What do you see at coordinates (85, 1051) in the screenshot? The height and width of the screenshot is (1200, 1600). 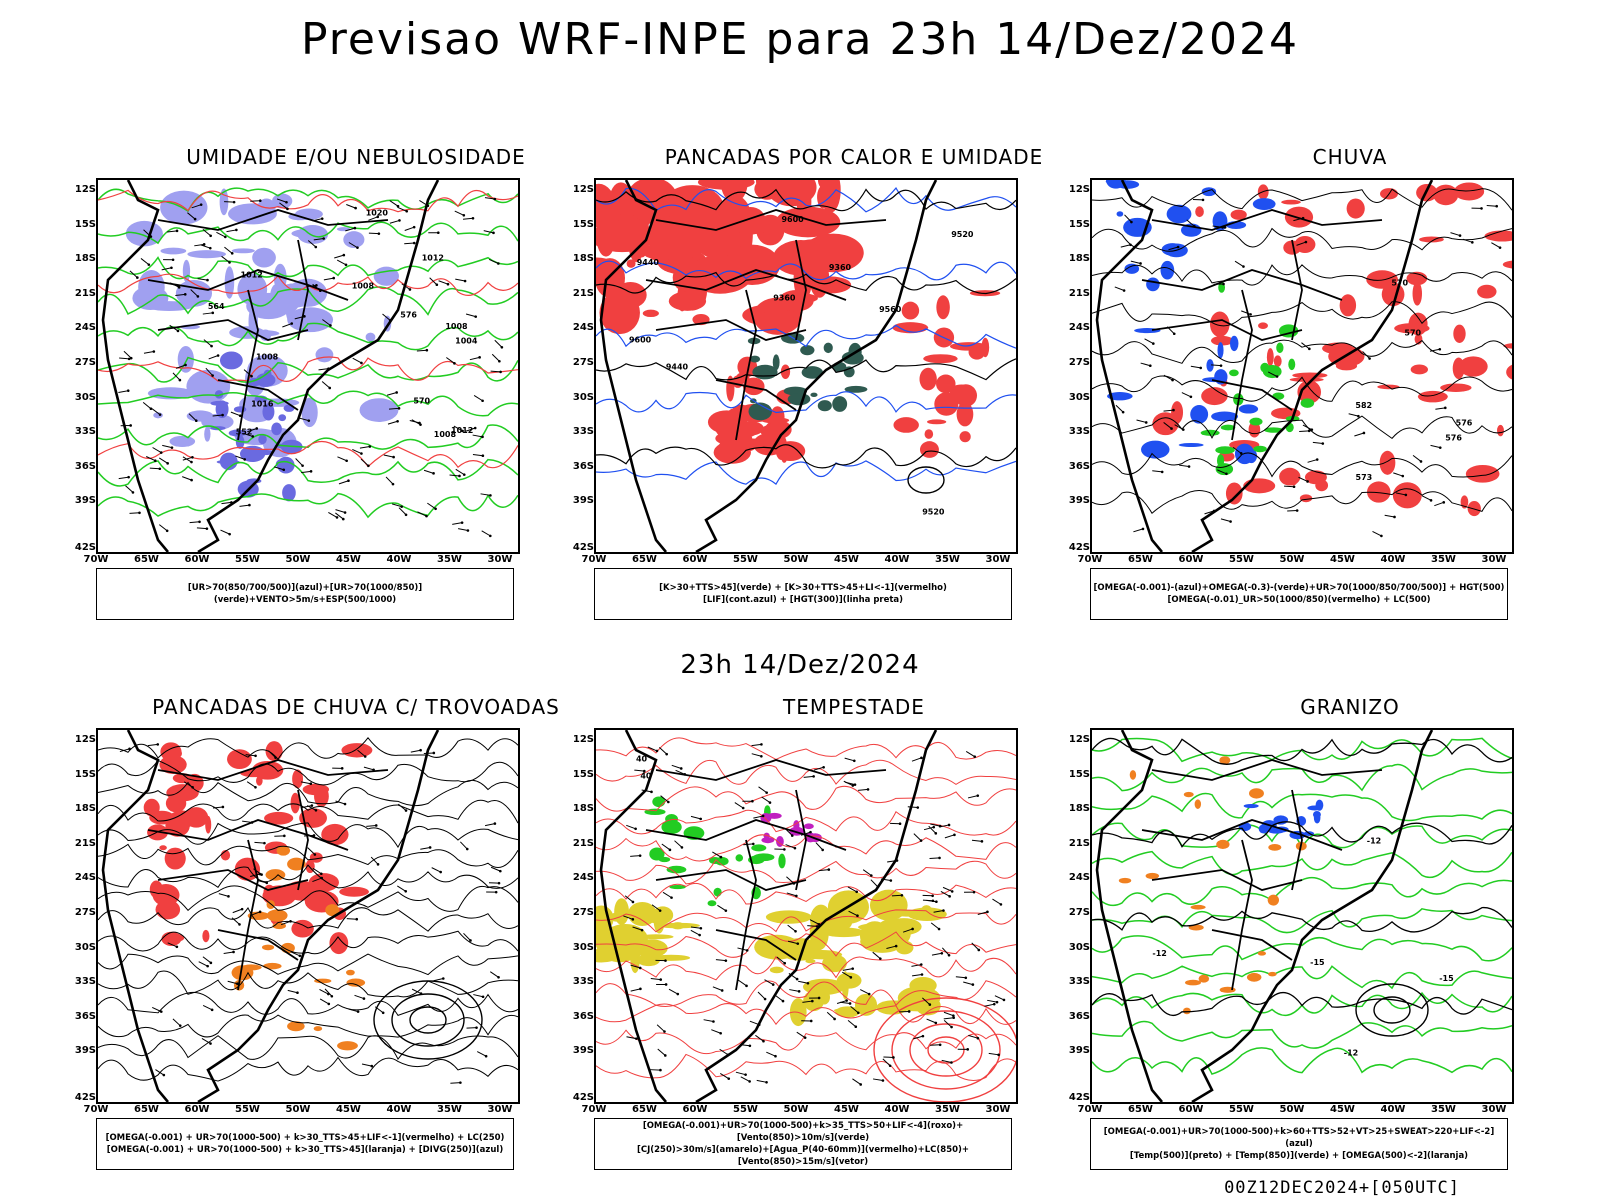 I see `latitude-label: 39S` at bounding box center [85, 1051].